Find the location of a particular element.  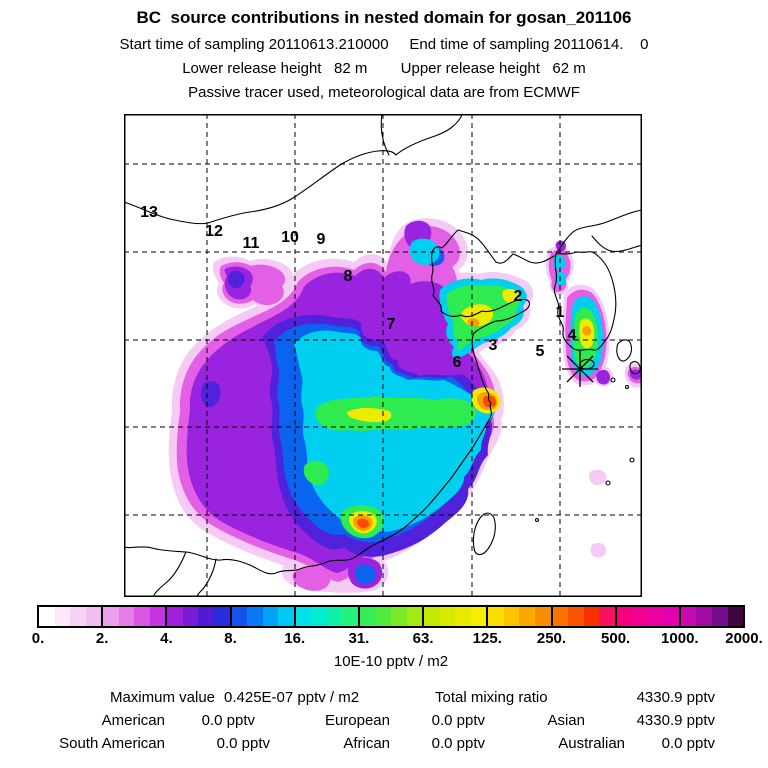

coastline-korea is located at coordinates (585, 301).